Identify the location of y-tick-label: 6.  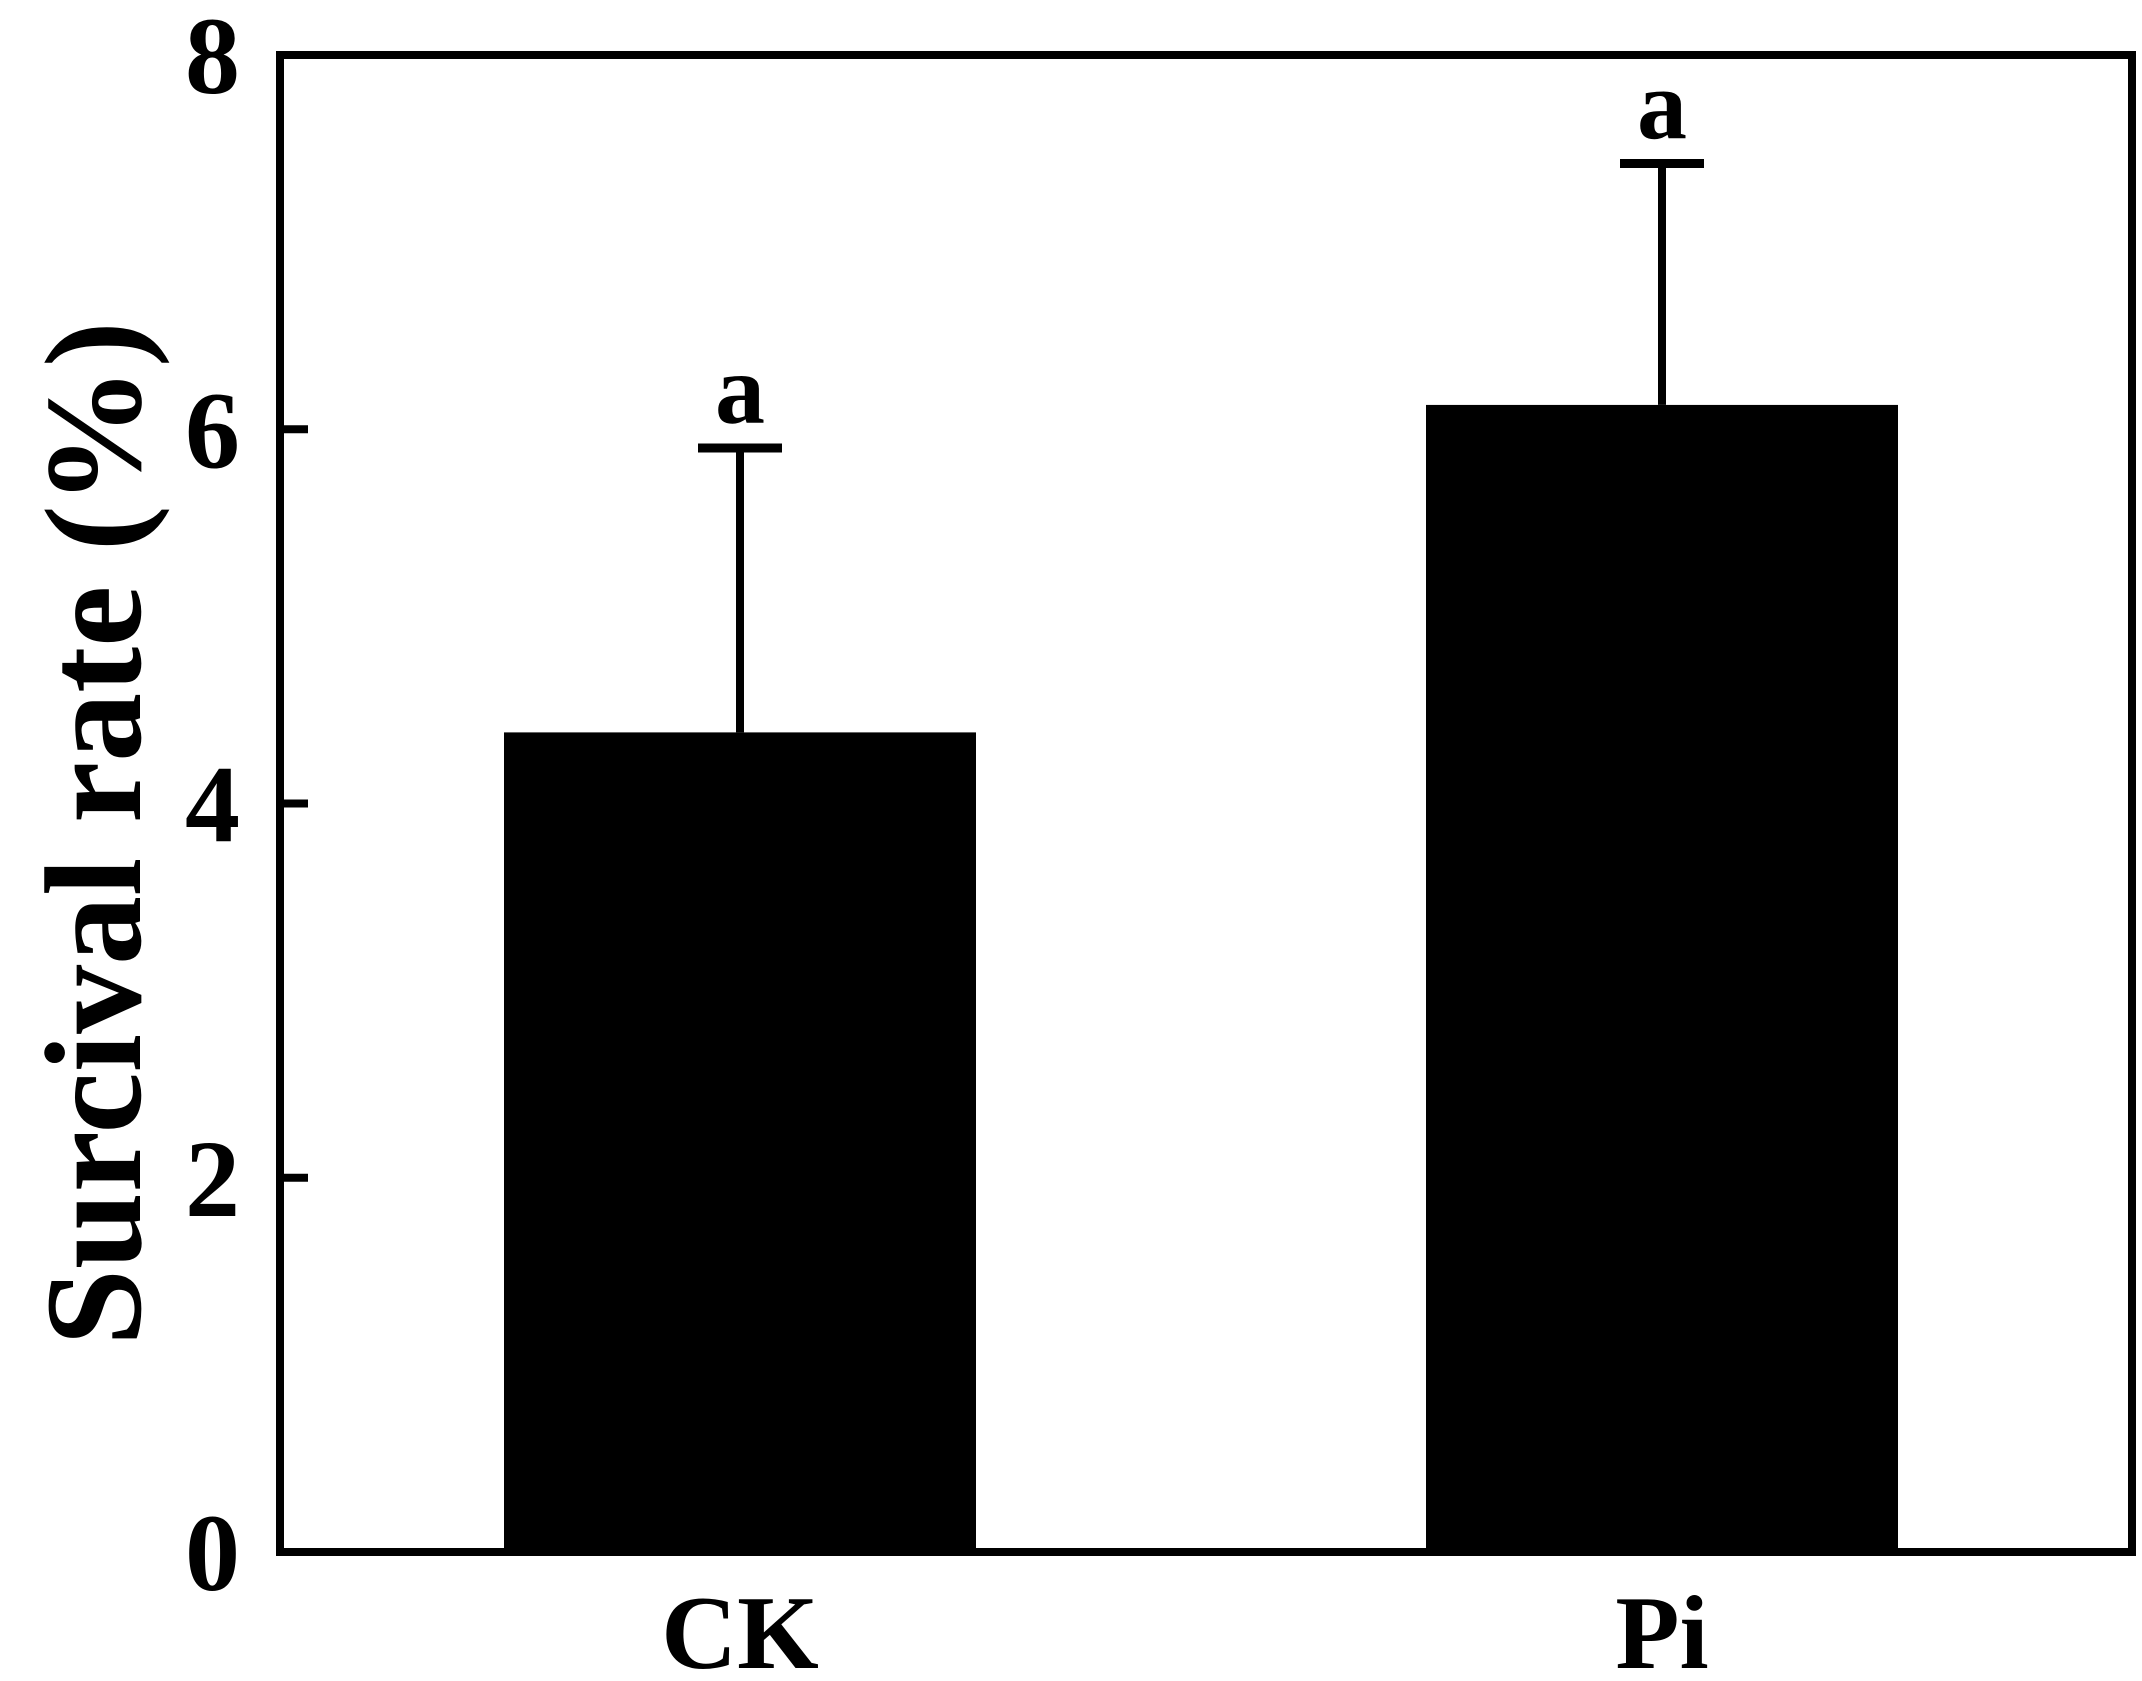
(212, 430).